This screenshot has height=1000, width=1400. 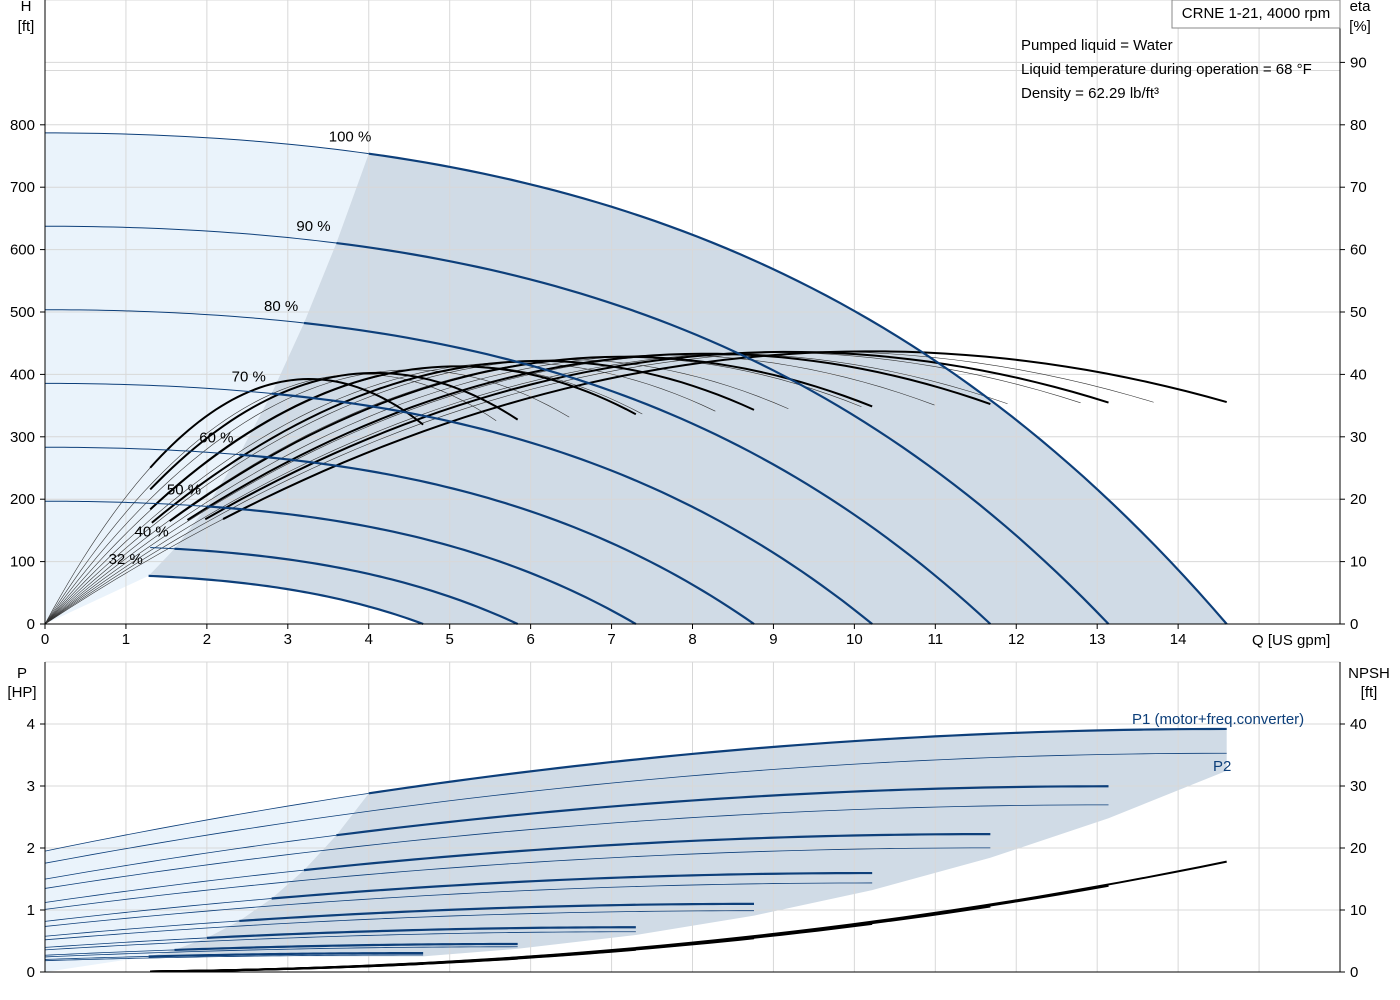 I want to click on info-line-density: Density = 62.29 lb/ft³, so click(x=1090, y=93).